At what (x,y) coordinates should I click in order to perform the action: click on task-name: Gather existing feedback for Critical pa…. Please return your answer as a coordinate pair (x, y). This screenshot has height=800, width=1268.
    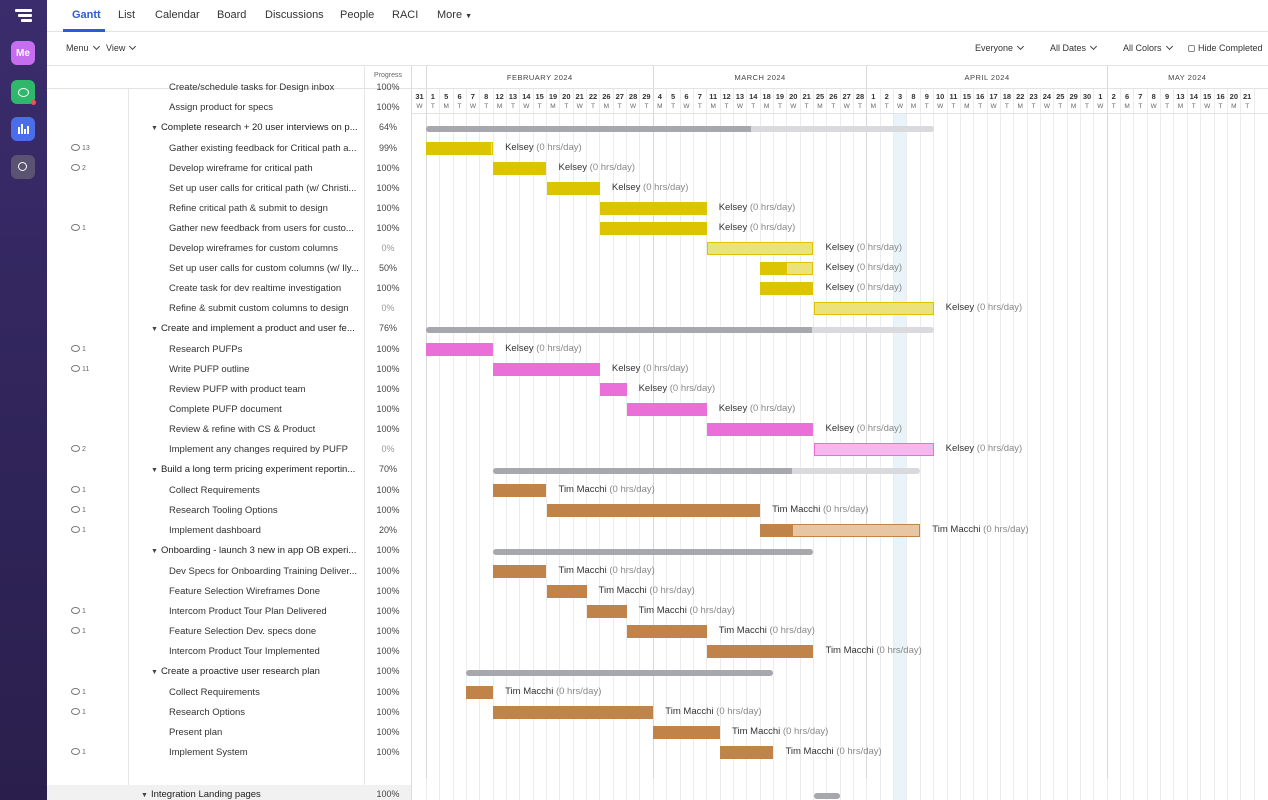
    Looking at the image, I should click on (263, 148).